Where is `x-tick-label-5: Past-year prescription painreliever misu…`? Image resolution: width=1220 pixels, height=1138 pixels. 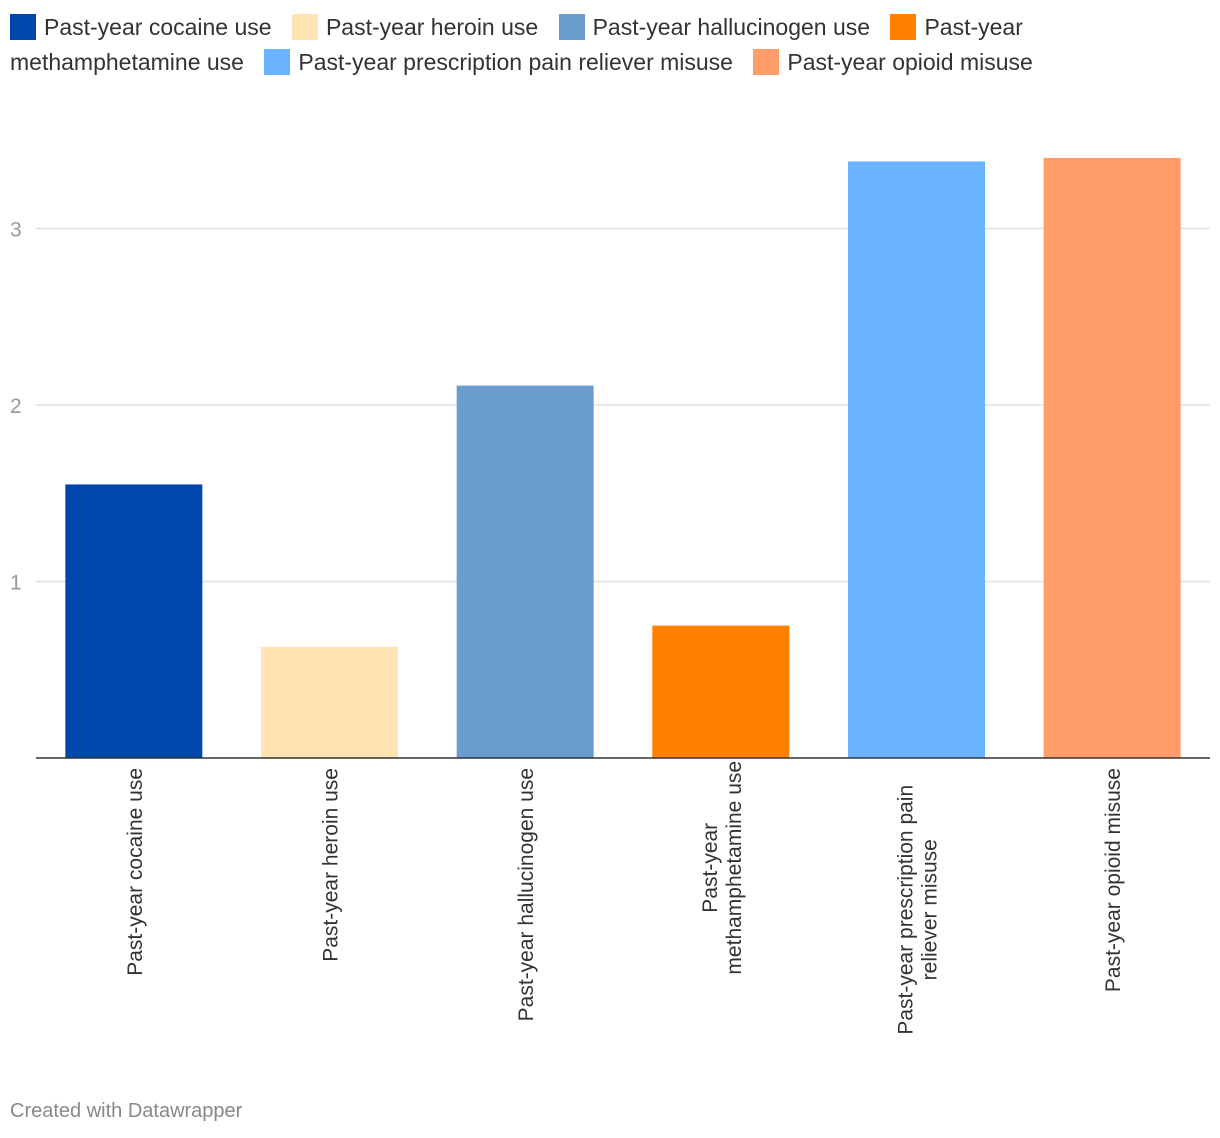 x-tick-label-5: Past-year prescription painreliever misu… is located at coordinates (918, 910).